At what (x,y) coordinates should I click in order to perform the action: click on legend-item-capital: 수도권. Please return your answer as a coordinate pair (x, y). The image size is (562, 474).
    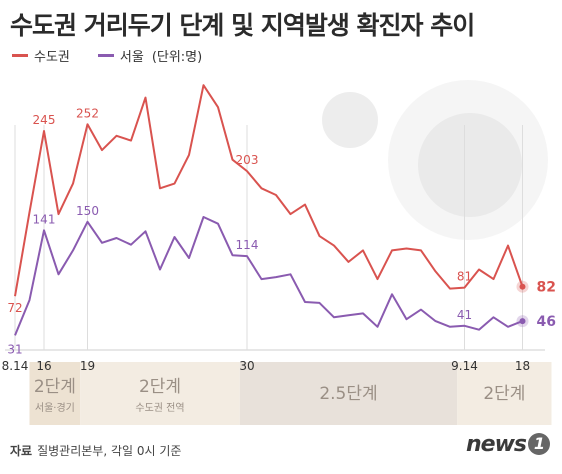
    Looking at the image, I should click on (41, 55).